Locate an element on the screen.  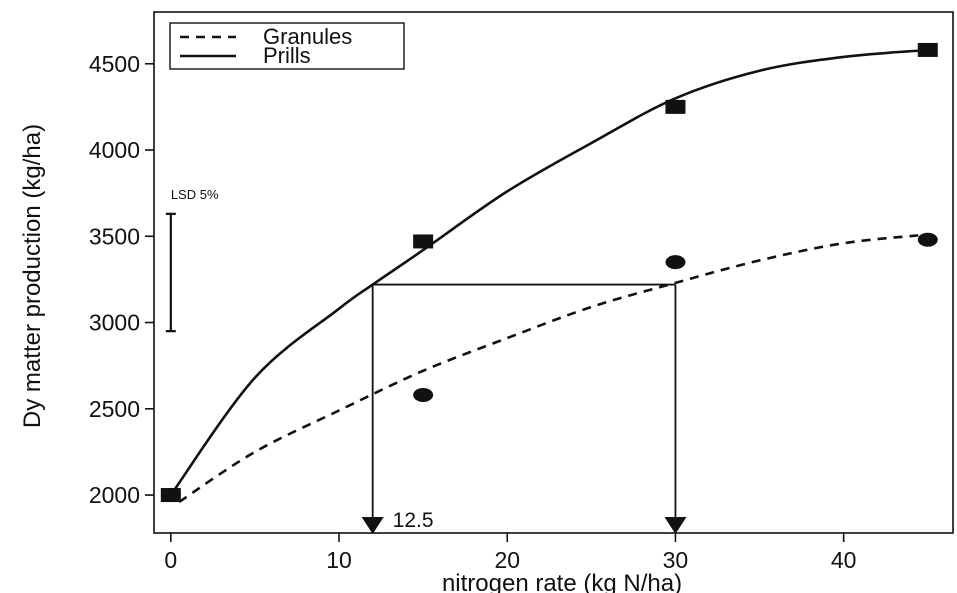
x-tick-label: 40 is located at coordinates (844, 560).